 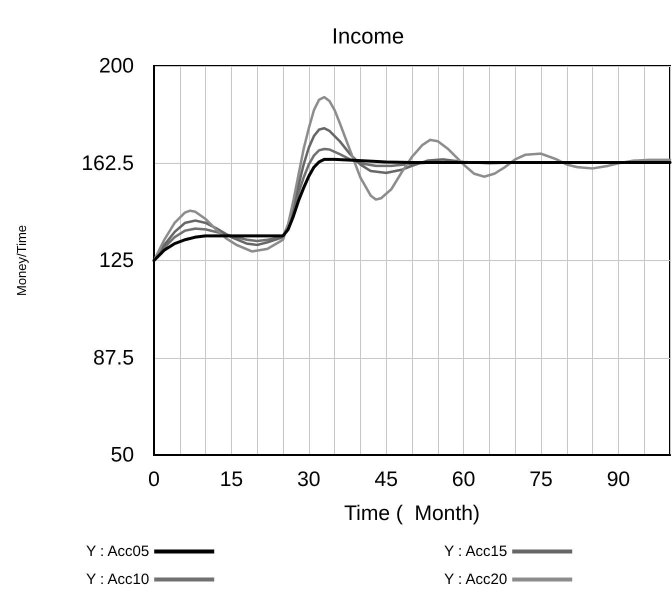 I want to click on y-tick-label: 200, so click(x=116, y=66).